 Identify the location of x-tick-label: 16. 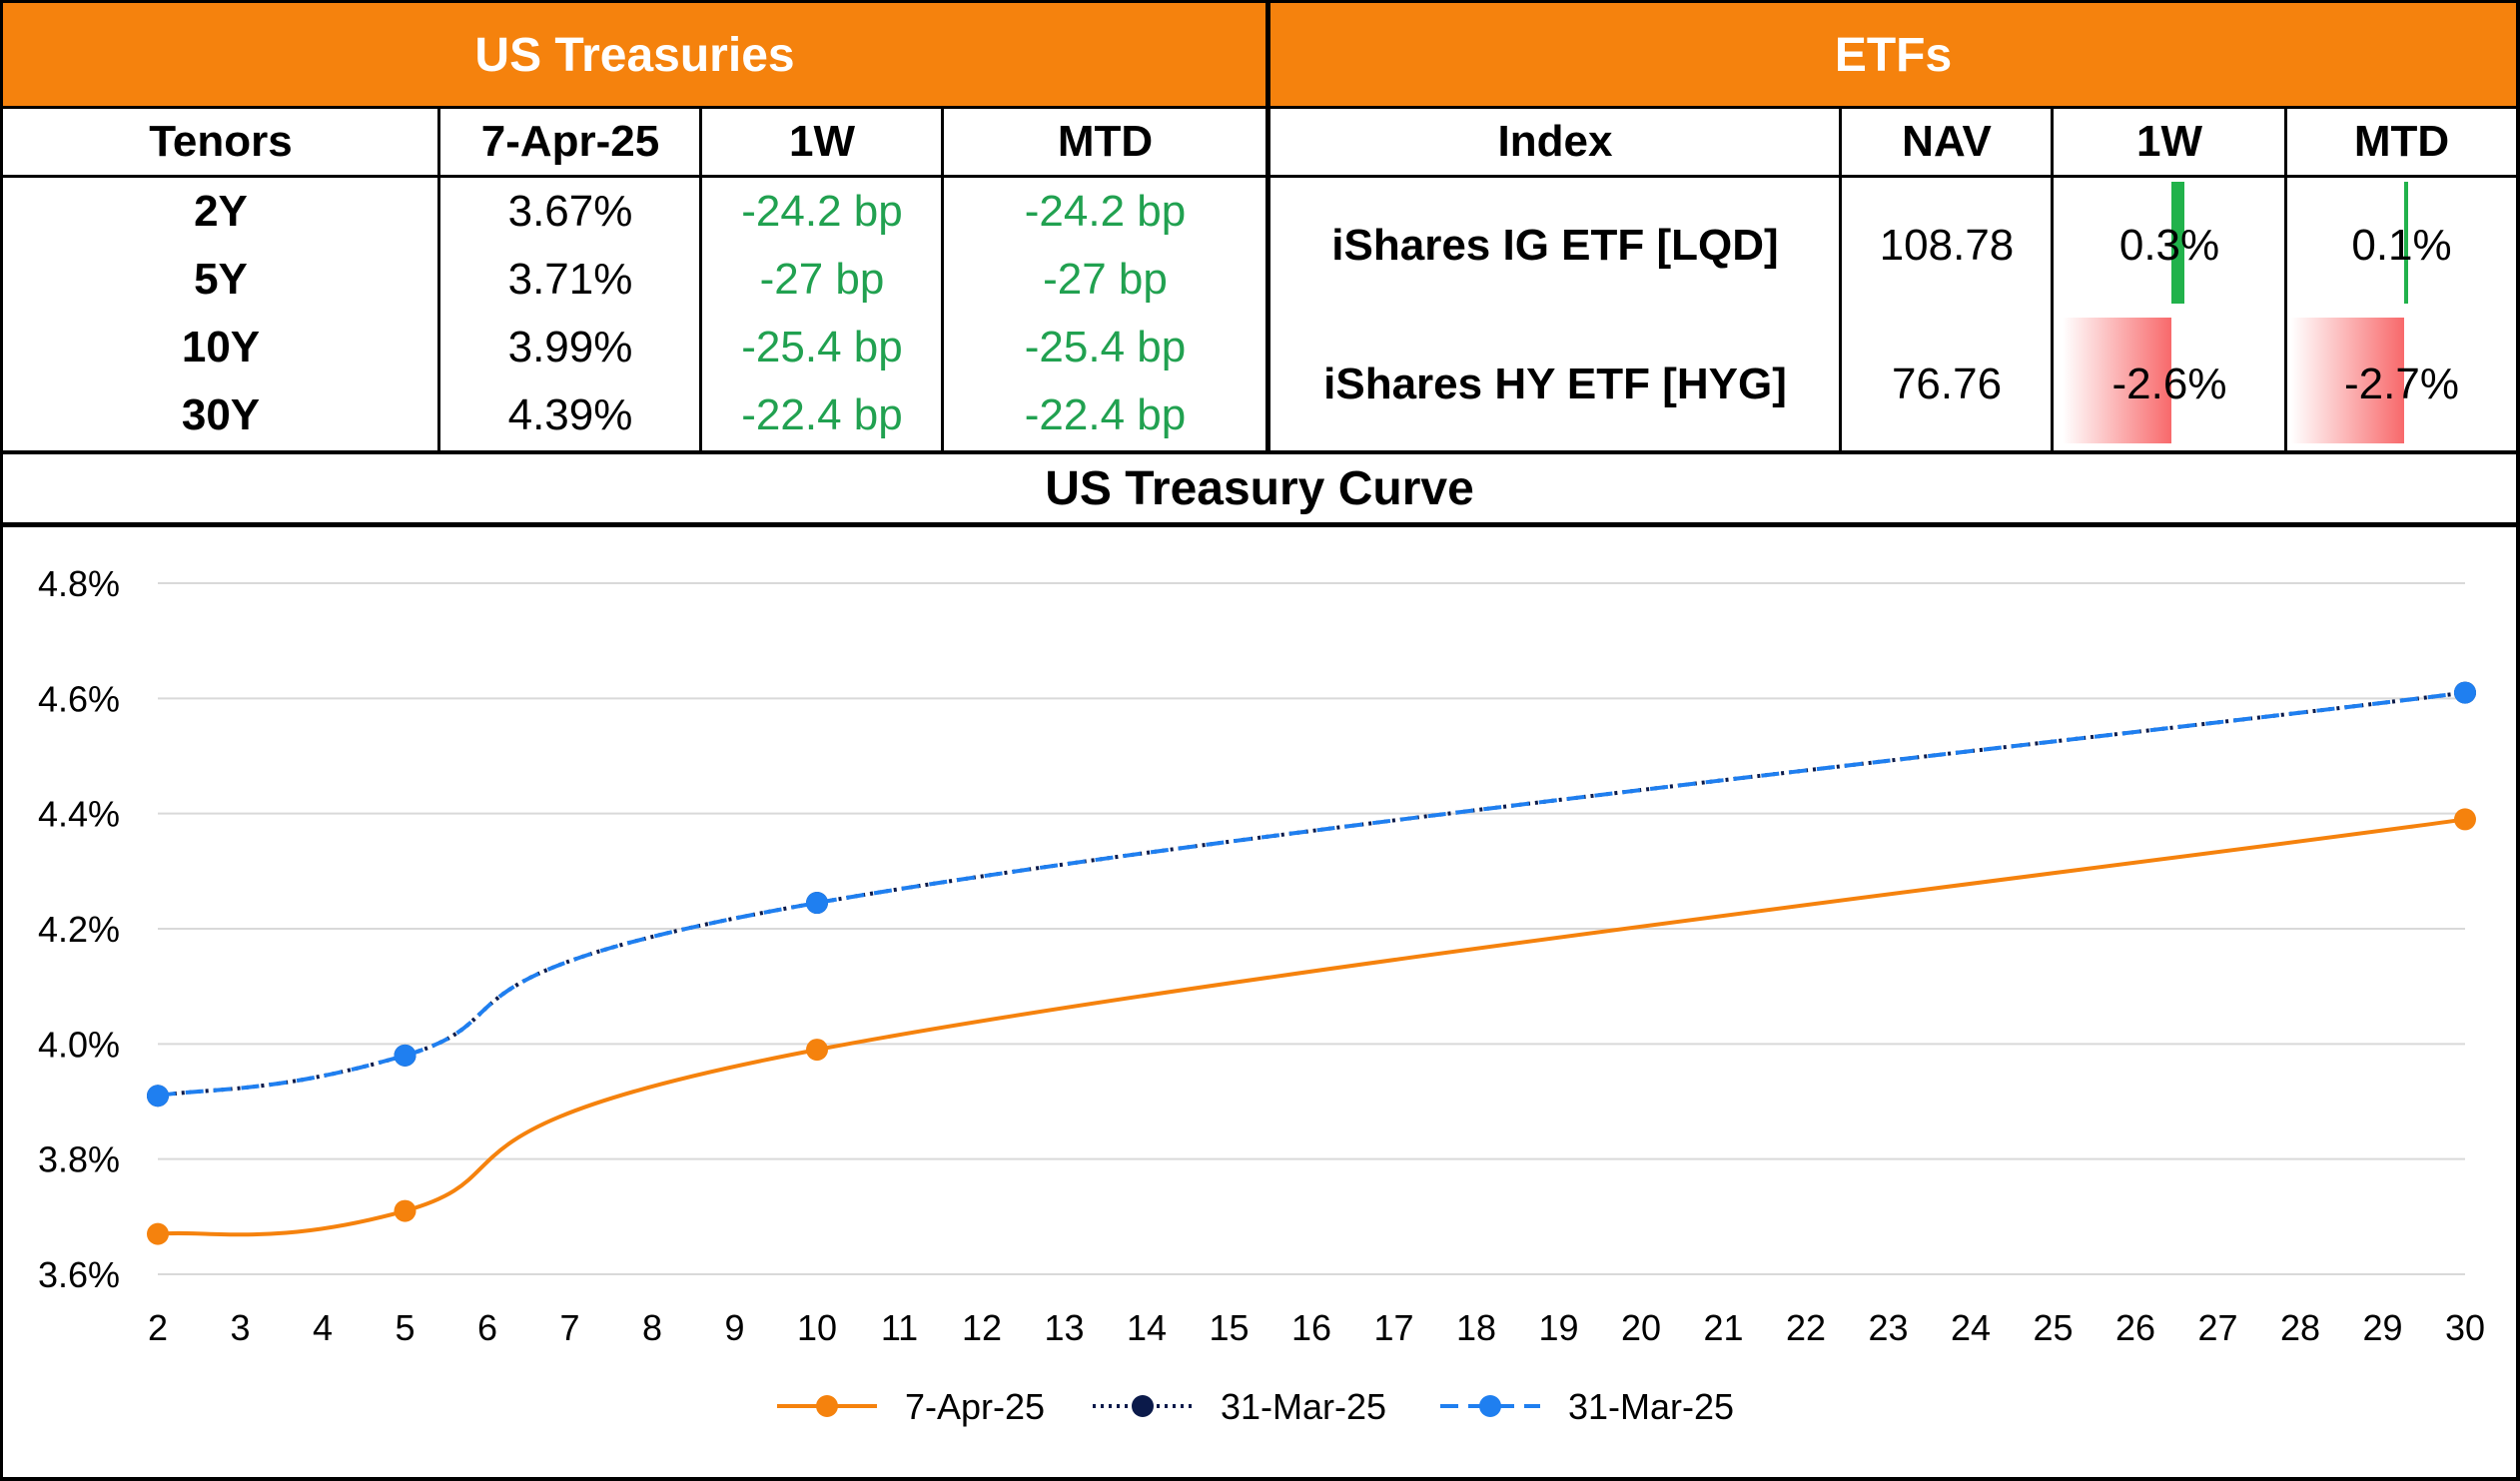
(1311, 1327).